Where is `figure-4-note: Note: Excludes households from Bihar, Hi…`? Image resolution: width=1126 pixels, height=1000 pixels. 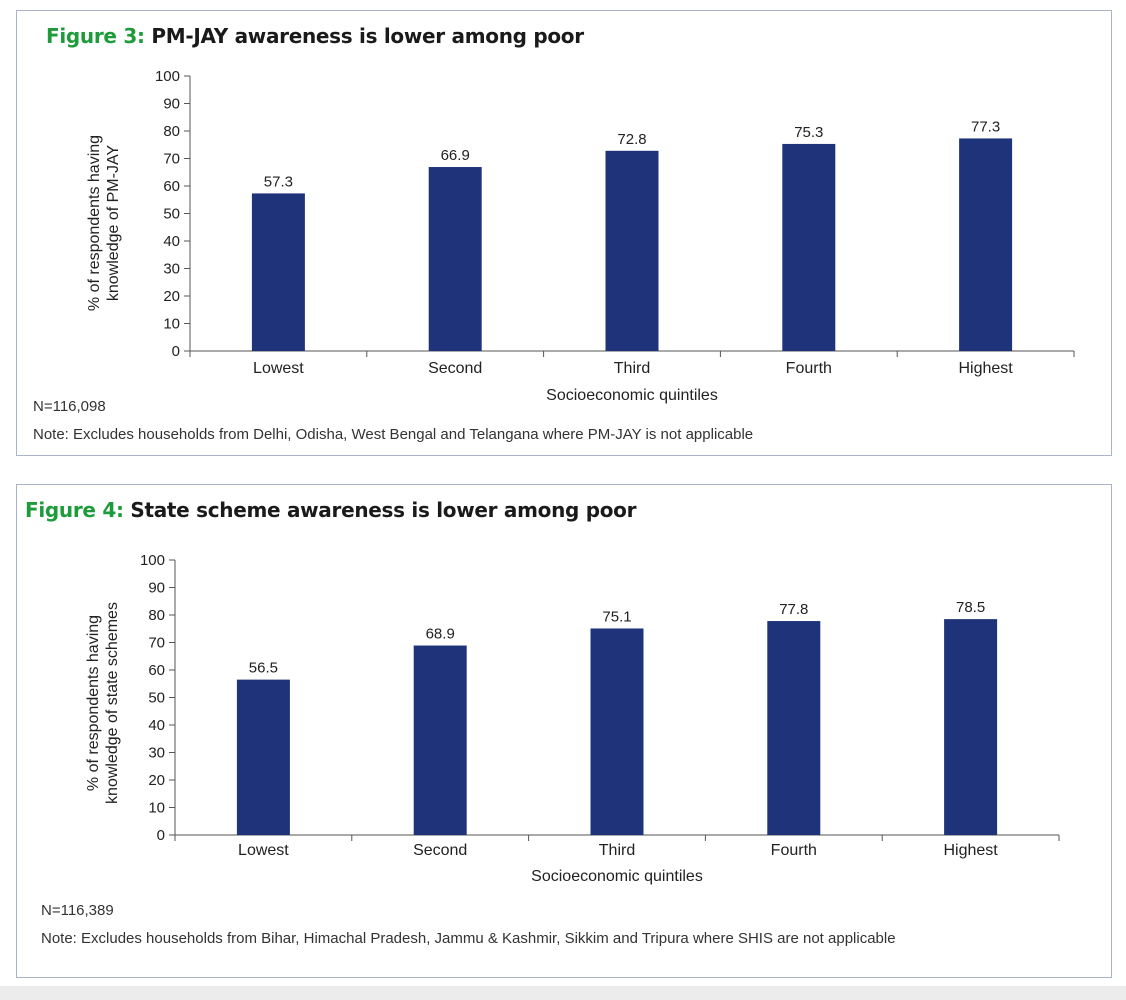 figure-4-note: Note: Excludes households from Bihar, Hi… is located at coordinates (468, 938).